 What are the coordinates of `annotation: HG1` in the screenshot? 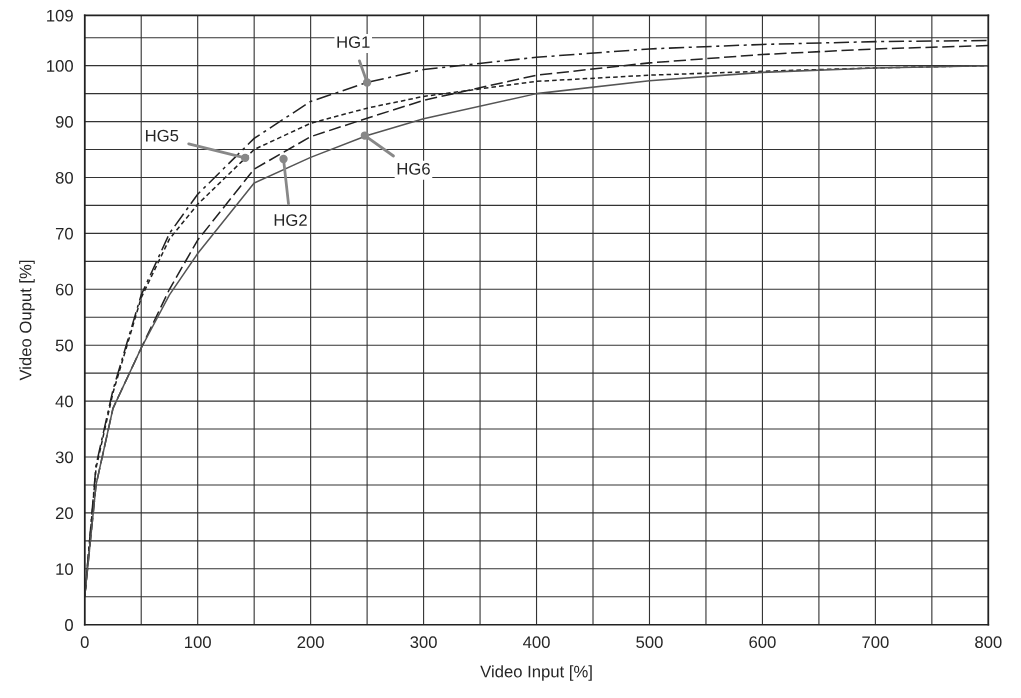 It's located at (353, 42).